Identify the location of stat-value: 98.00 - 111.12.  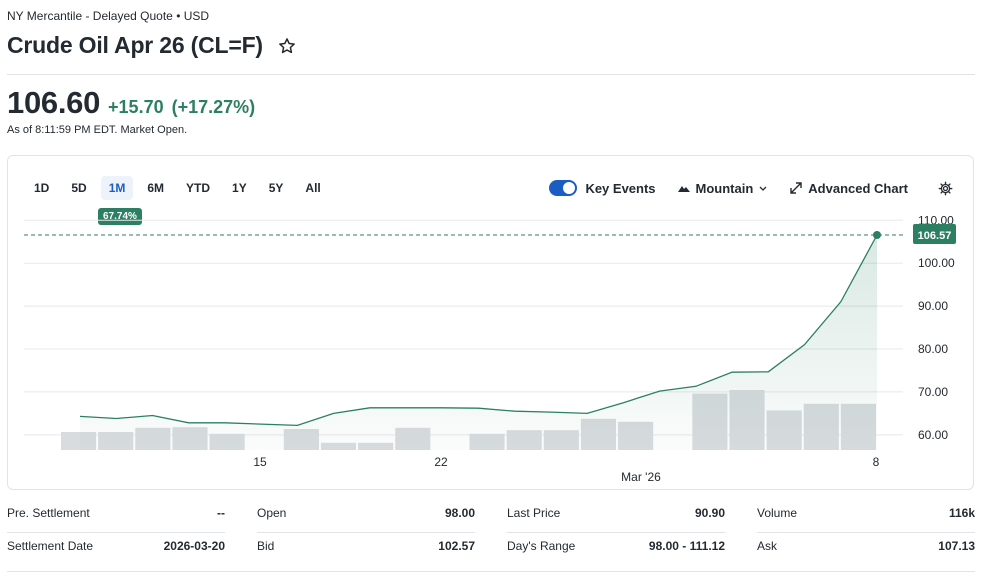
(686, 546).